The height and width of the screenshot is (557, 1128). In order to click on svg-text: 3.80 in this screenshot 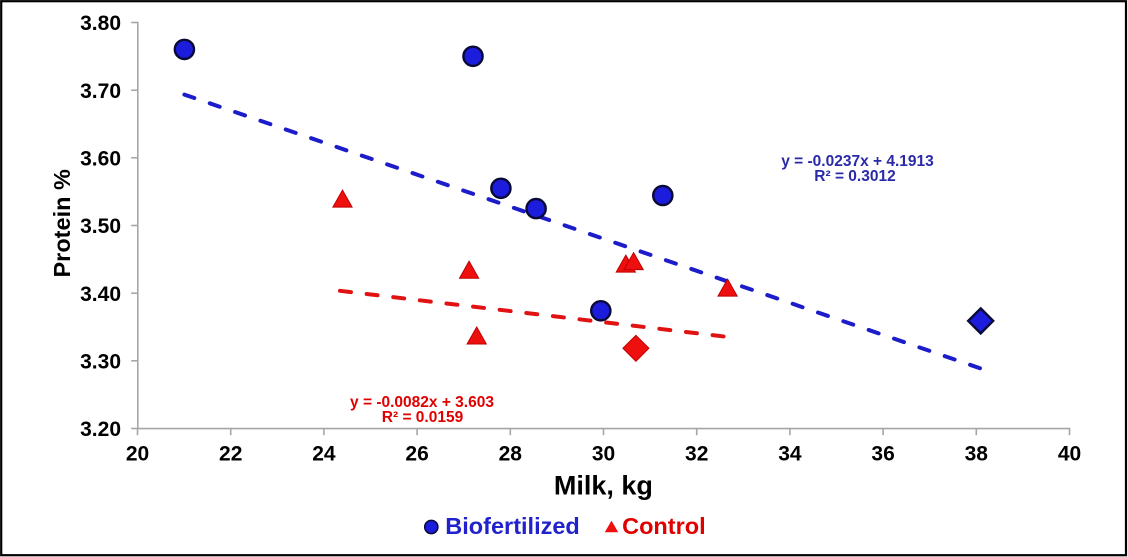, I will do `click(100, 23)`.